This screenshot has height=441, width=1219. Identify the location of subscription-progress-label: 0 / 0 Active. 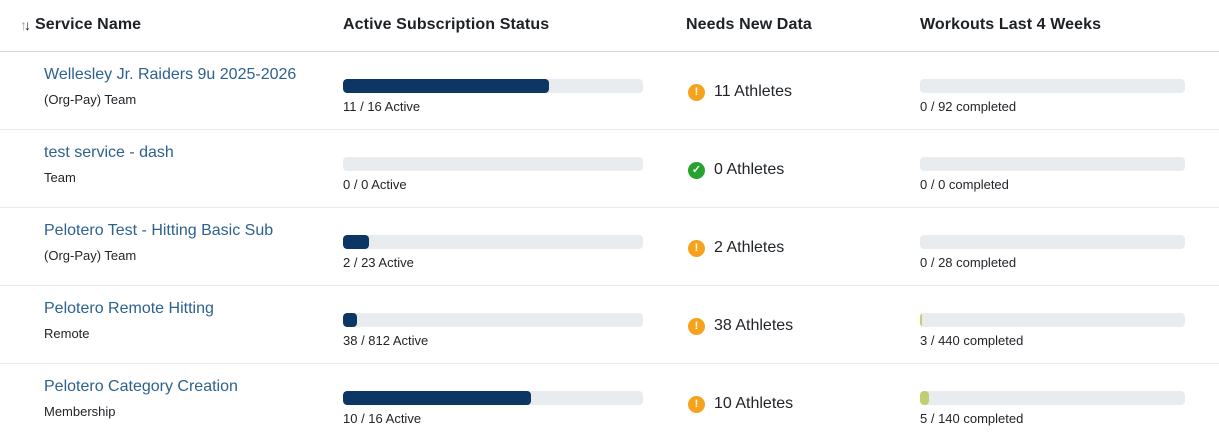
(375, 184).